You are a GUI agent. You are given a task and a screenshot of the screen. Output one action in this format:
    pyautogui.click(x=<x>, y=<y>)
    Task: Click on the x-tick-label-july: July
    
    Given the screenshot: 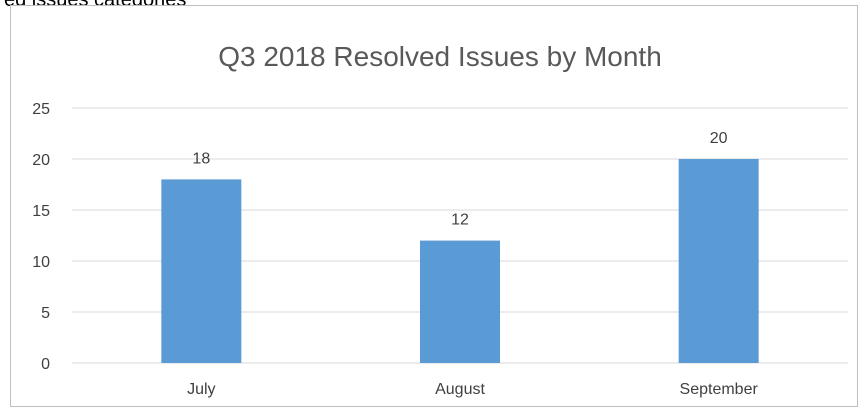 What is the action you would take?
    pyautogui.click(x=201, y=389)
    